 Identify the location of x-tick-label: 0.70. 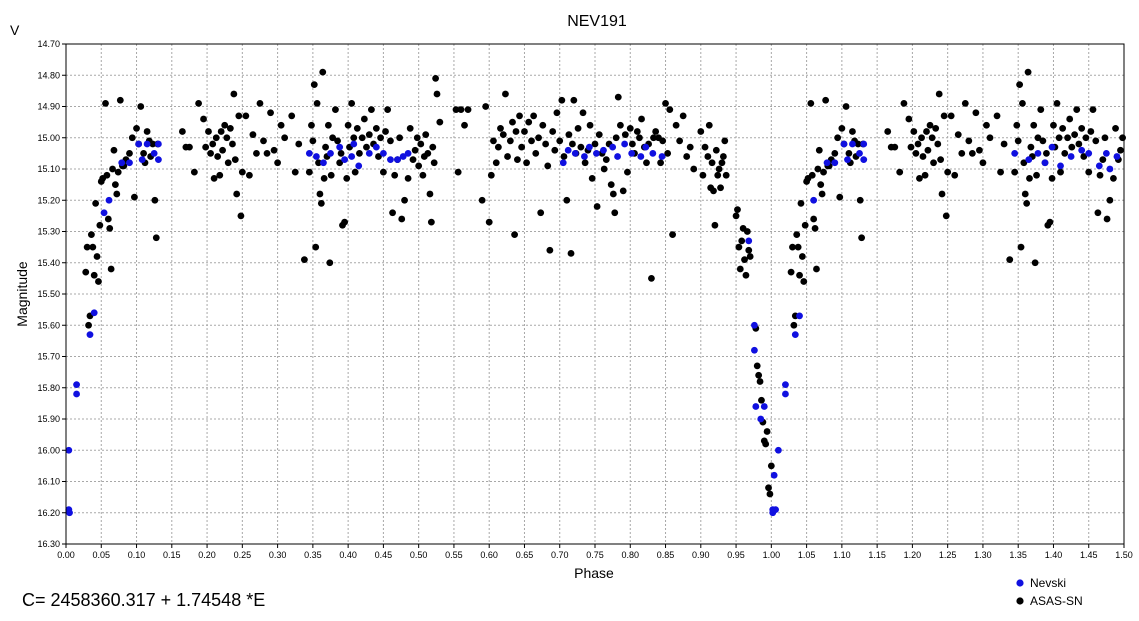
(560, 555).